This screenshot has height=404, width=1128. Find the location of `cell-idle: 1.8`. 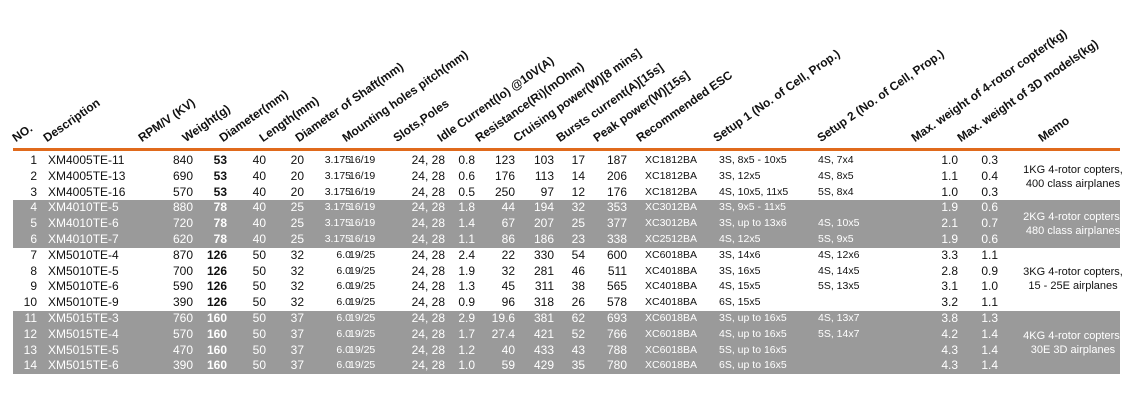

cell-idle: 1.8 is located at coordinates (466, 207).